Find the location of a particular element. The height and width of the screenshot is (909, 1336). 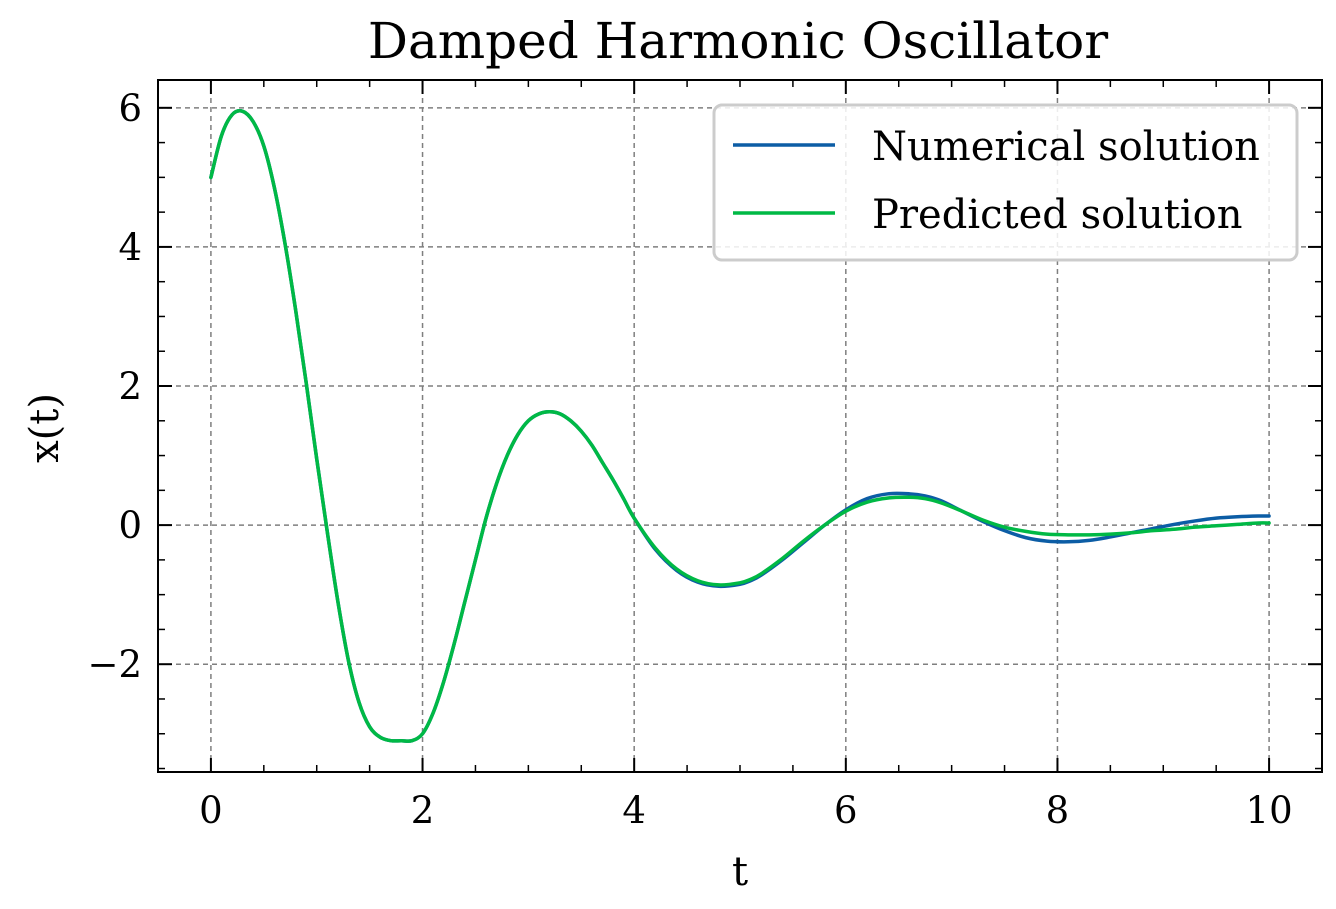

legend: Numerical solution Predicted solution is located at coordinates (1005, 182).